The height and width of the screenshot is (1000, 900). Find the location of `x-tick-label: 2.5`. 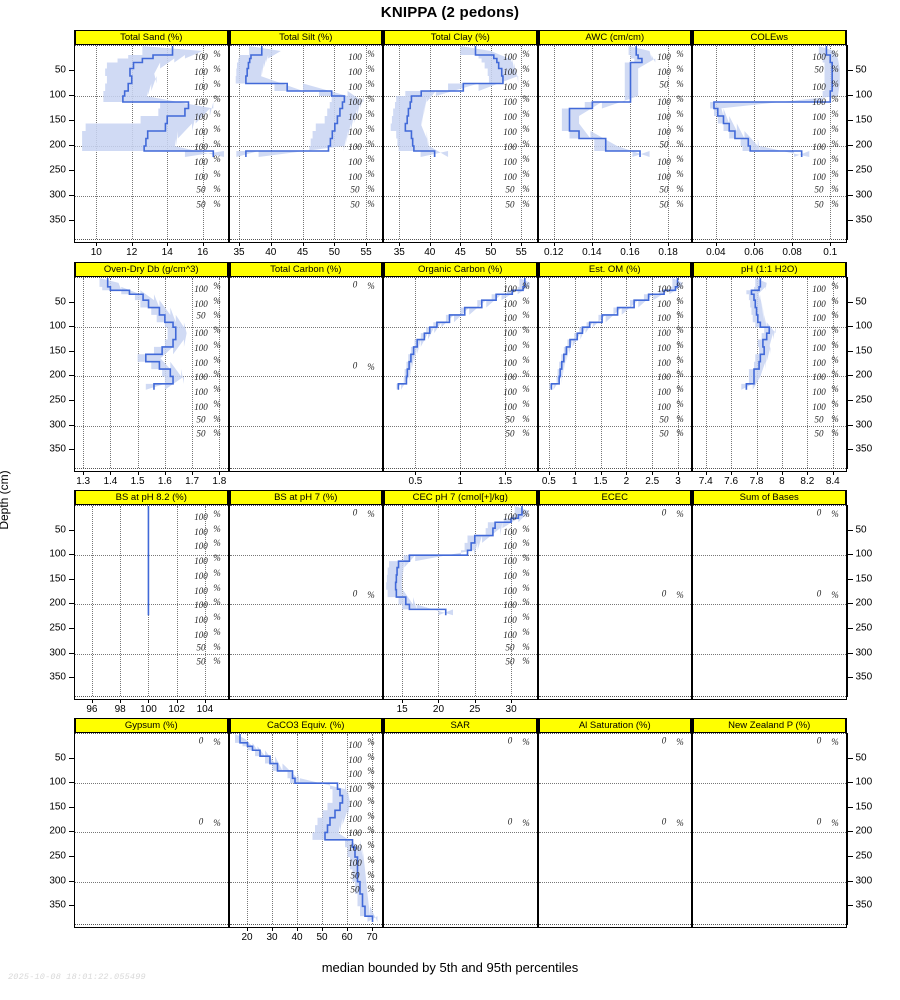

x-tick-label: 2.5 is located at coordinates (652, 481).